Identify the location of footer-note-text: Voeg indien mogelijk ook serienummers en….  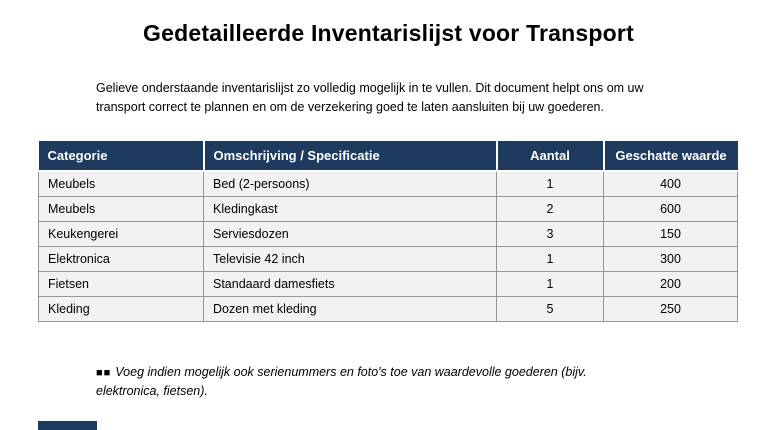
(341, 381).